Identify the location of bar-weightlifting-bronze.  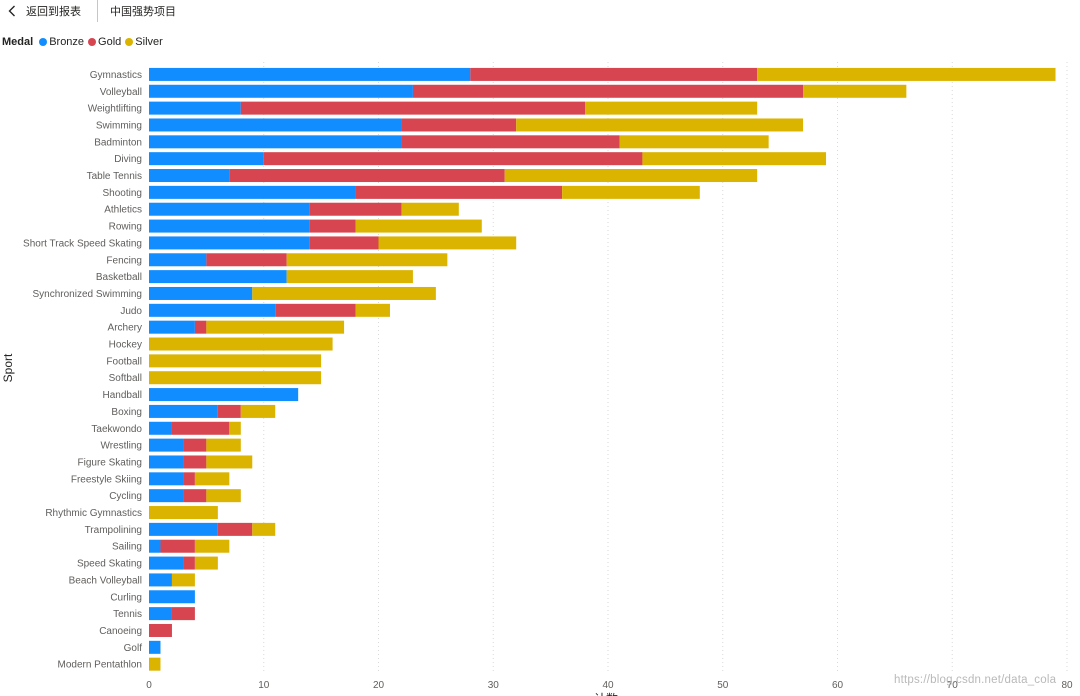
(195, 108).